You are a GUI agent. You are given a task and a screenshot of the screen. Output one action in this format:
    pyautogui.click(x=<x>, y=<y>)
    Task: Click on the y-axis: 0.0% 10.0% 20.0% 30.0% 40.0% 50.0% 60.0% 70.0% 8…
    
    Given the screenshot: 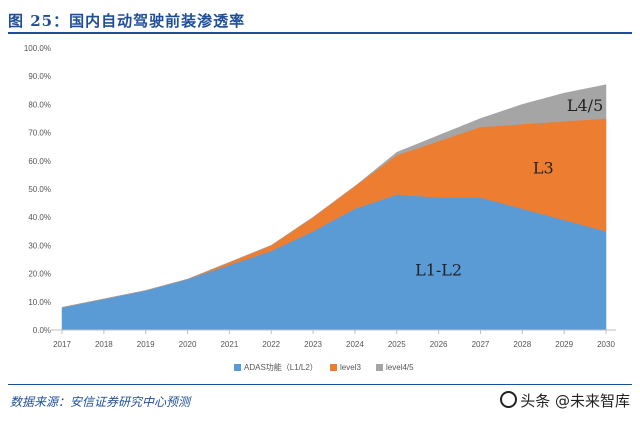 What is the action you would take?
    pyautogui.click(x=37, y=189)
    